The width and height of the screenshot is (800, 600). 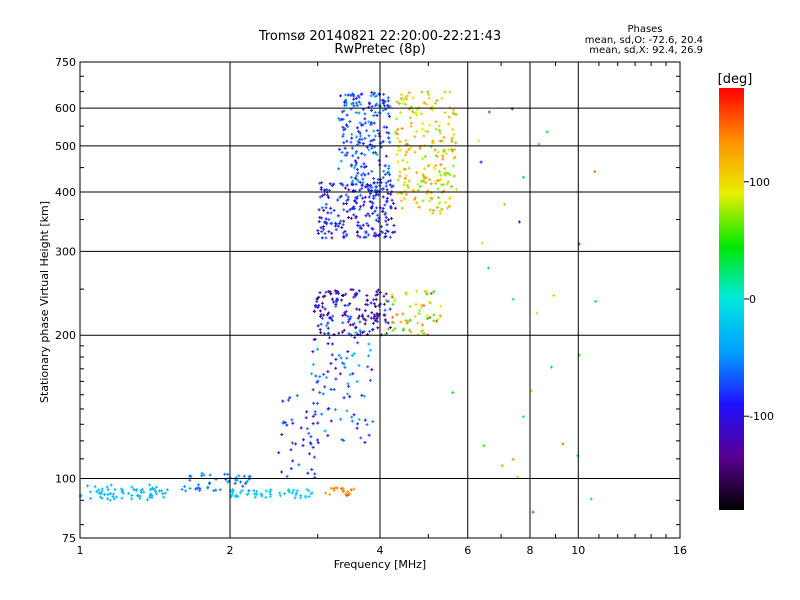 I want to click on y-tick-label: 400, so click(x=65, y=192).